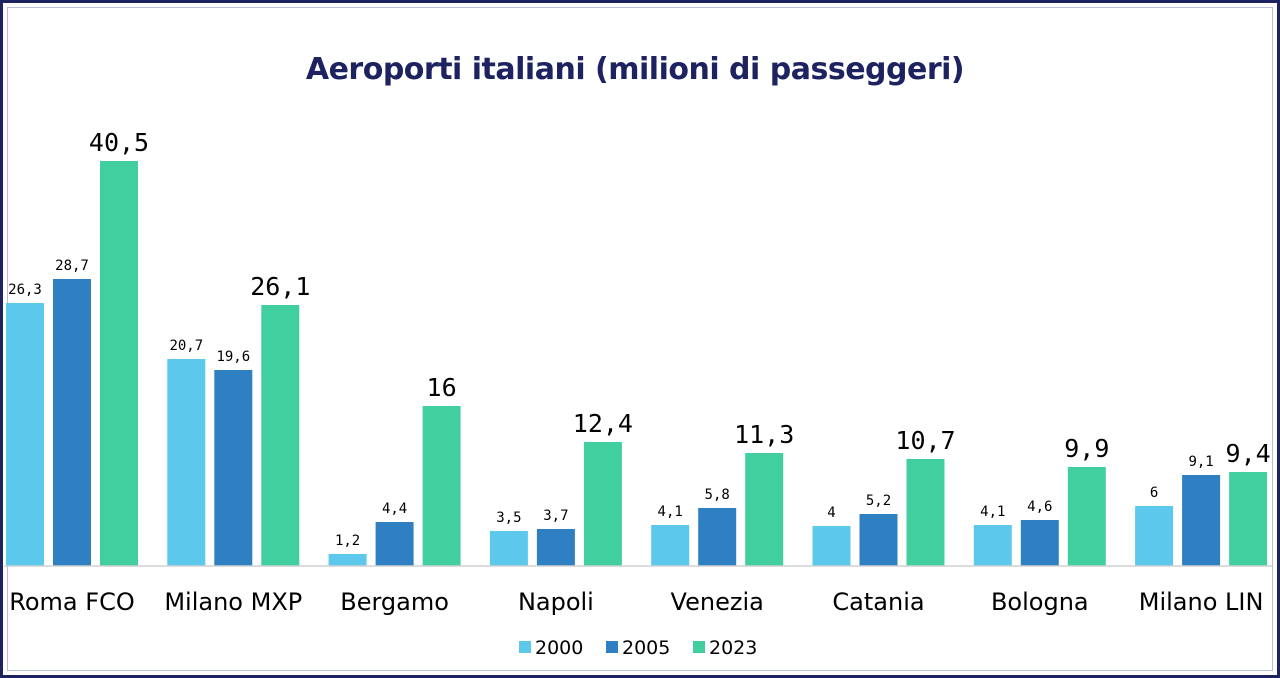  I want to click on category-label-milano-lin: Milano LIN, so click(1201, 602).